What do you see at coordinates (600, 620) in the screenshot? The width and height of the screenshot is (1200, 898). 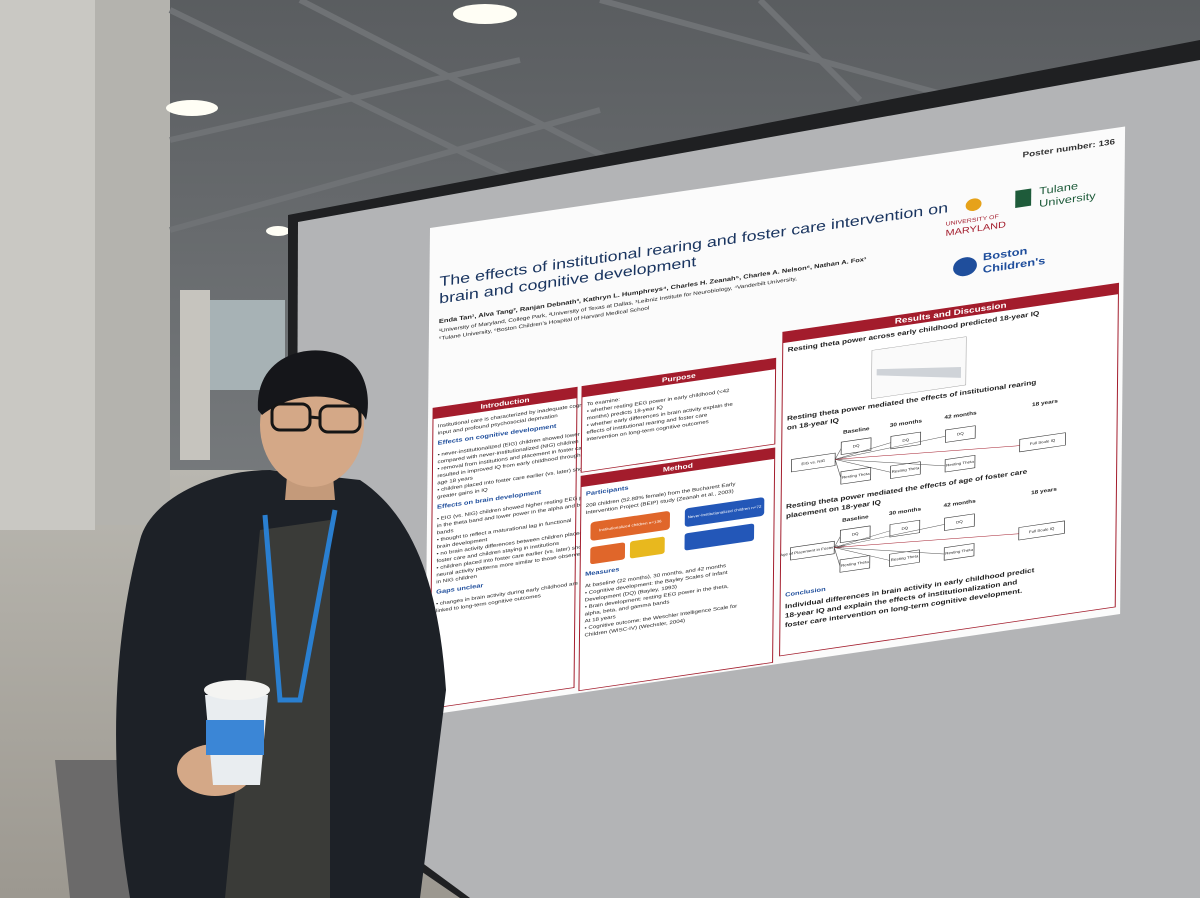 I see `body-text: At 18 years` at bounding box center [600, 620].